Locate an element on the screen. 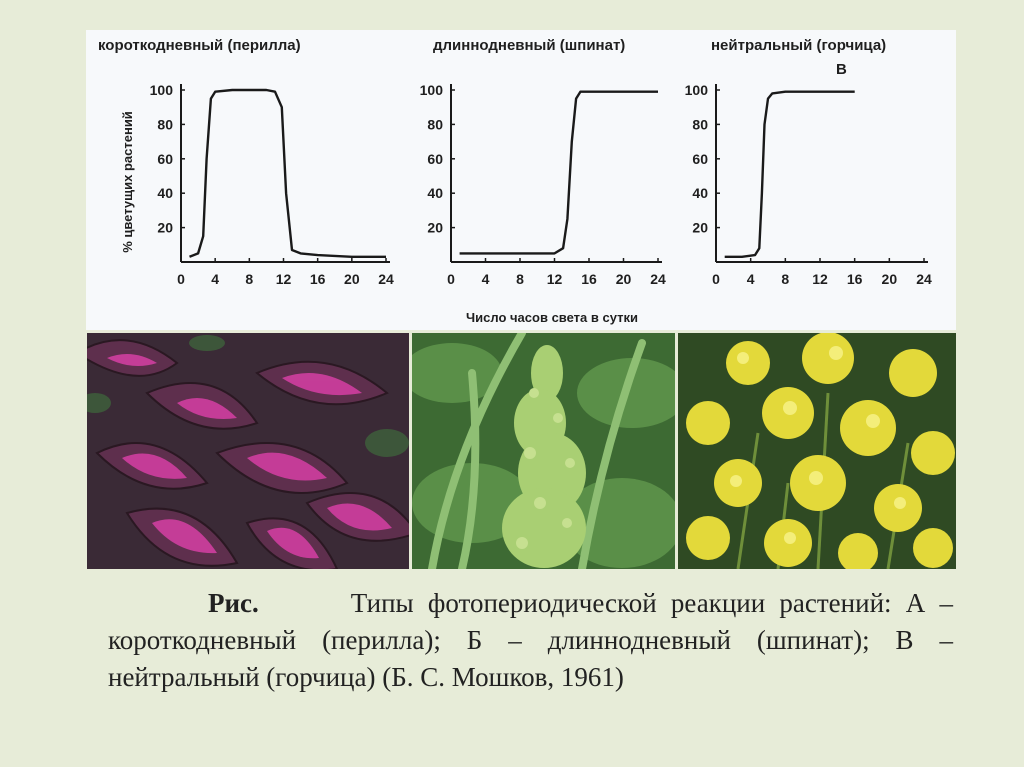 The image size is (1024, 767). mustard-photo is located at coordinates (817, 451).